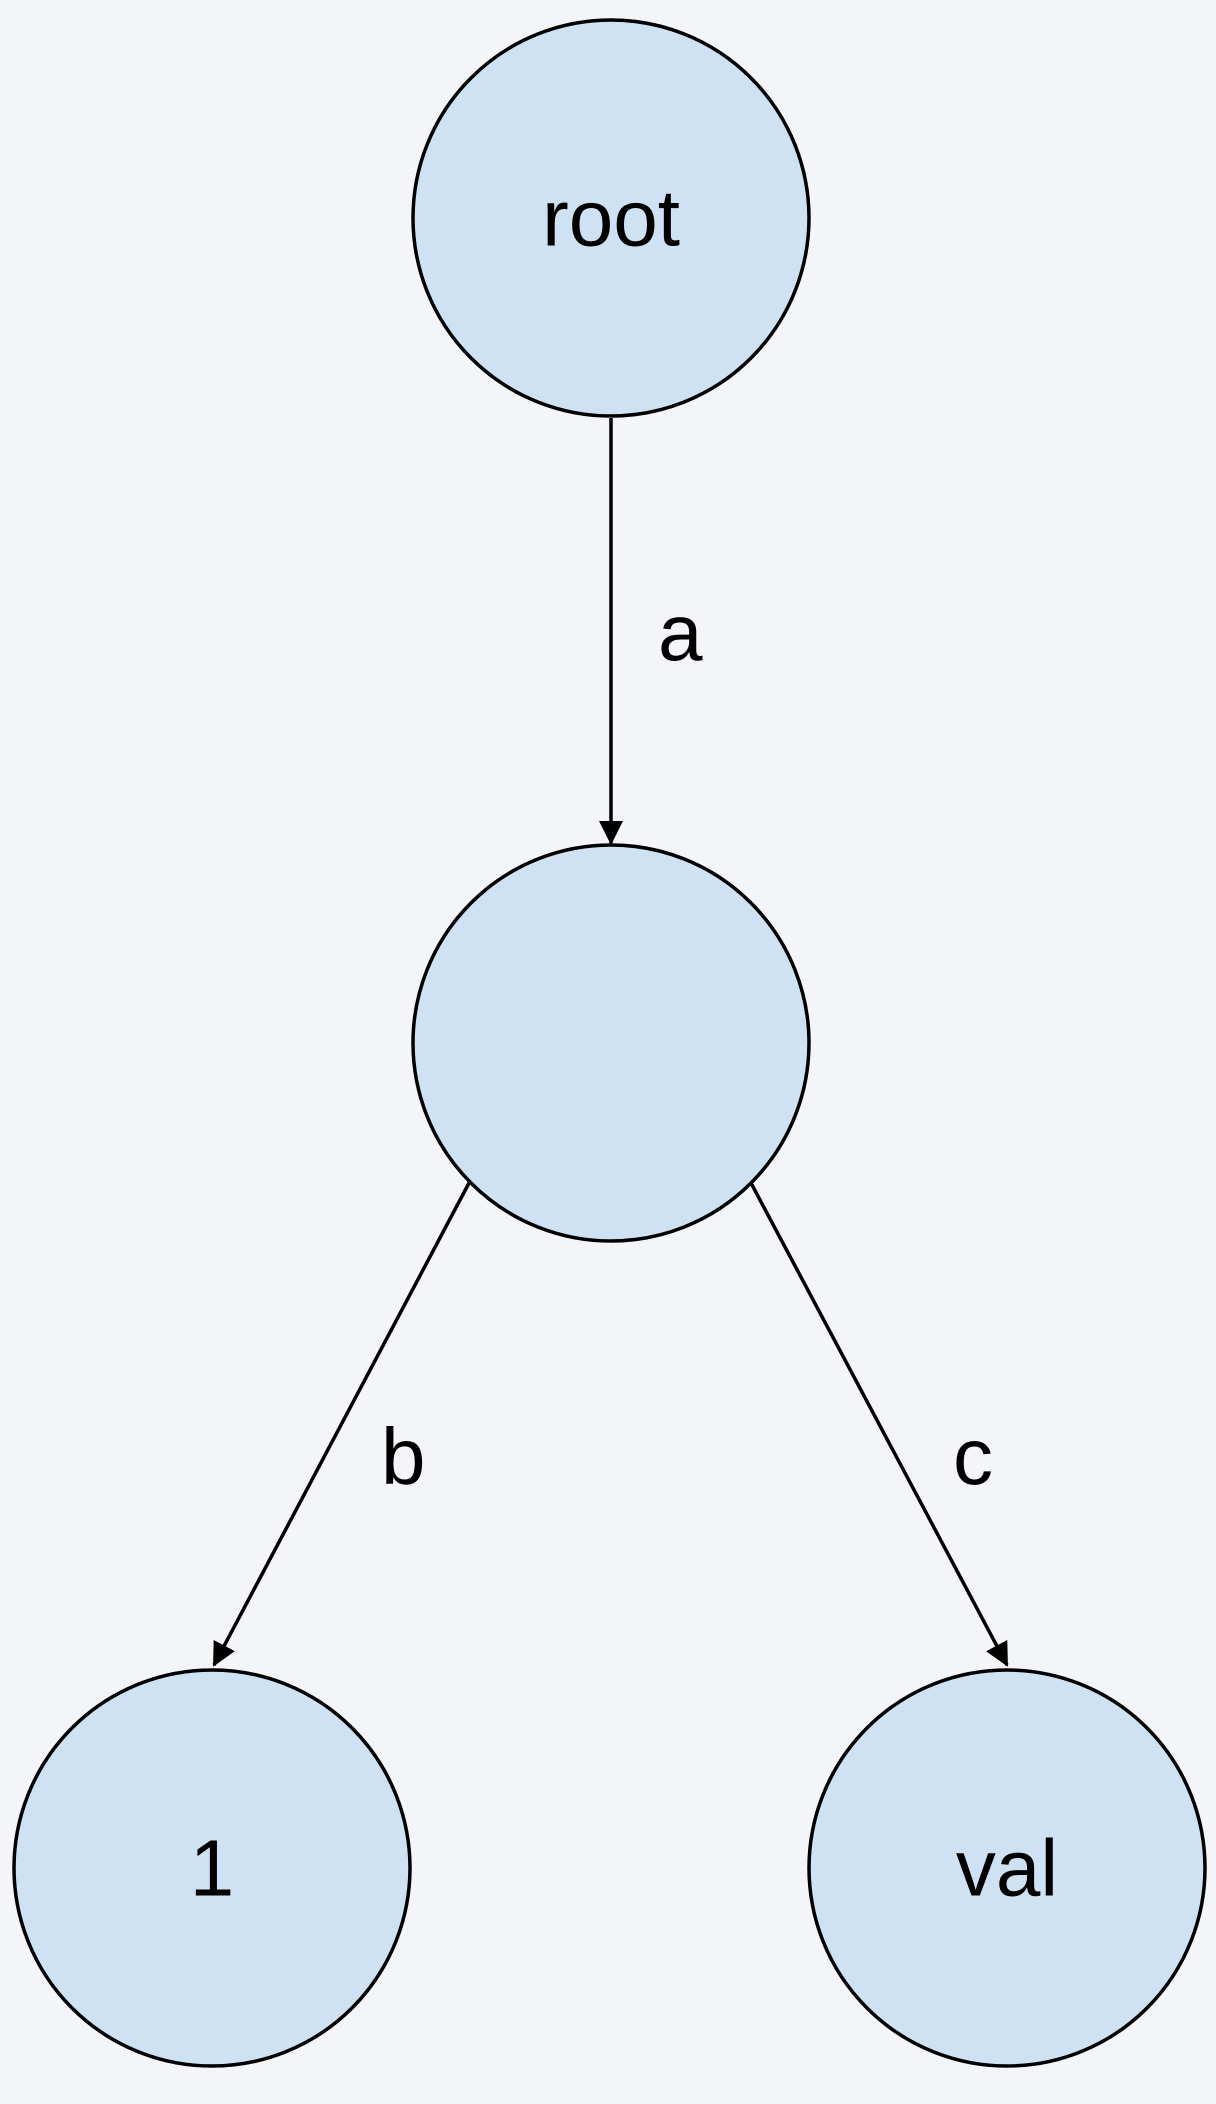 The height and width of the screenshot is (2104, 1216). I want to click on node-one: 1, so click(212, 1868).